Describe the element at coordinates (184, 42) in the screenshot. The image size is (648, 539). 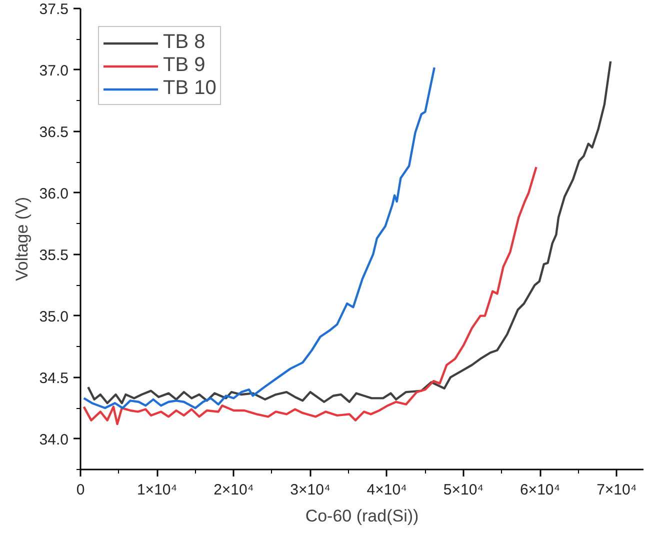
I see `legend-label: TB 8` at that location.